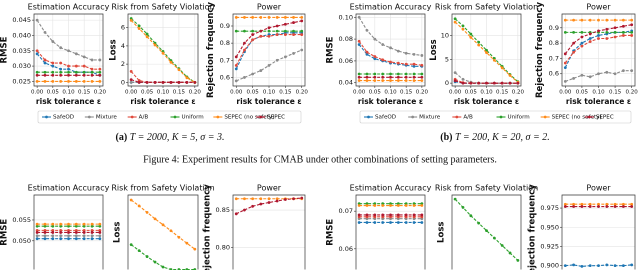 This screenshot has width=640, height=270. I want to click on y-tick-label: 4, so click(123, 46).